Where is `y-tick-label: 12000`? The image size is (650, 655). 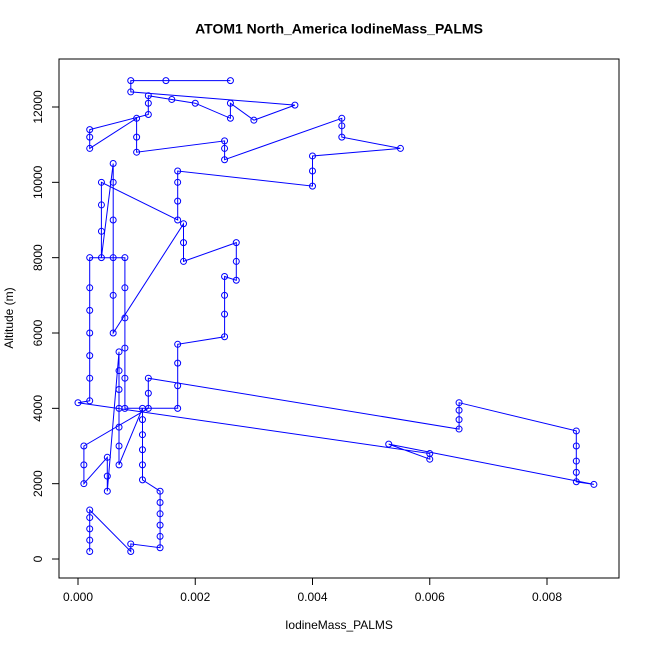
y-tick-label: 12000 is located at coordinates (38, 107).